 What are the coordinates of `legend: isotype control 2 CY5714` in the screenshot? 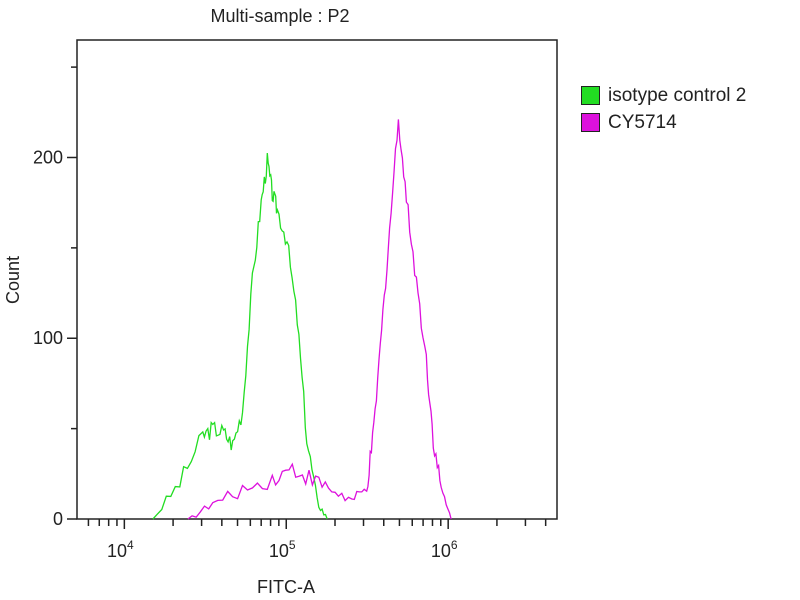 It's located at (663, 109).